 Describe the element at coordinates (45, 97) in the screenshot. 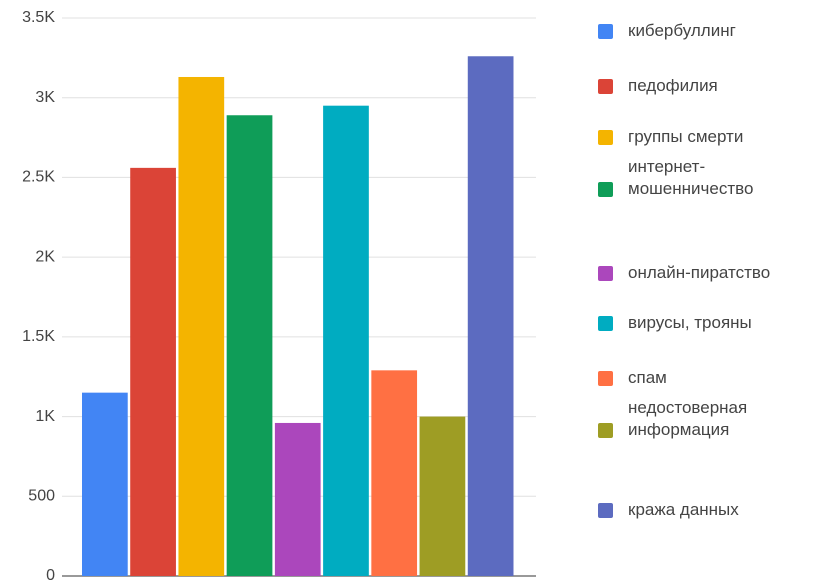

I see `y-tick-label: 3K` at that location.